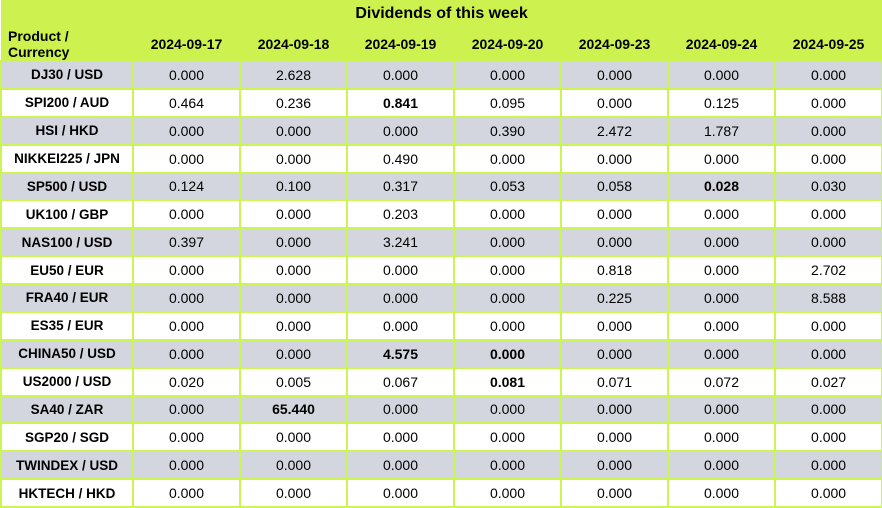  I want to click on value-cell: 2.702, so click(827, 270).